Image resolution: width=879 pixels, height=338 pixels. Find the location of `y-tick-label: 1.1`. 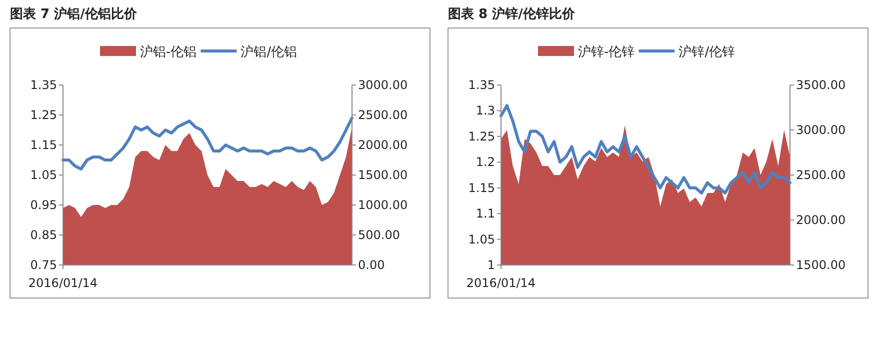

y-tick-label: 1.1 is located at coordinates (485, 213).